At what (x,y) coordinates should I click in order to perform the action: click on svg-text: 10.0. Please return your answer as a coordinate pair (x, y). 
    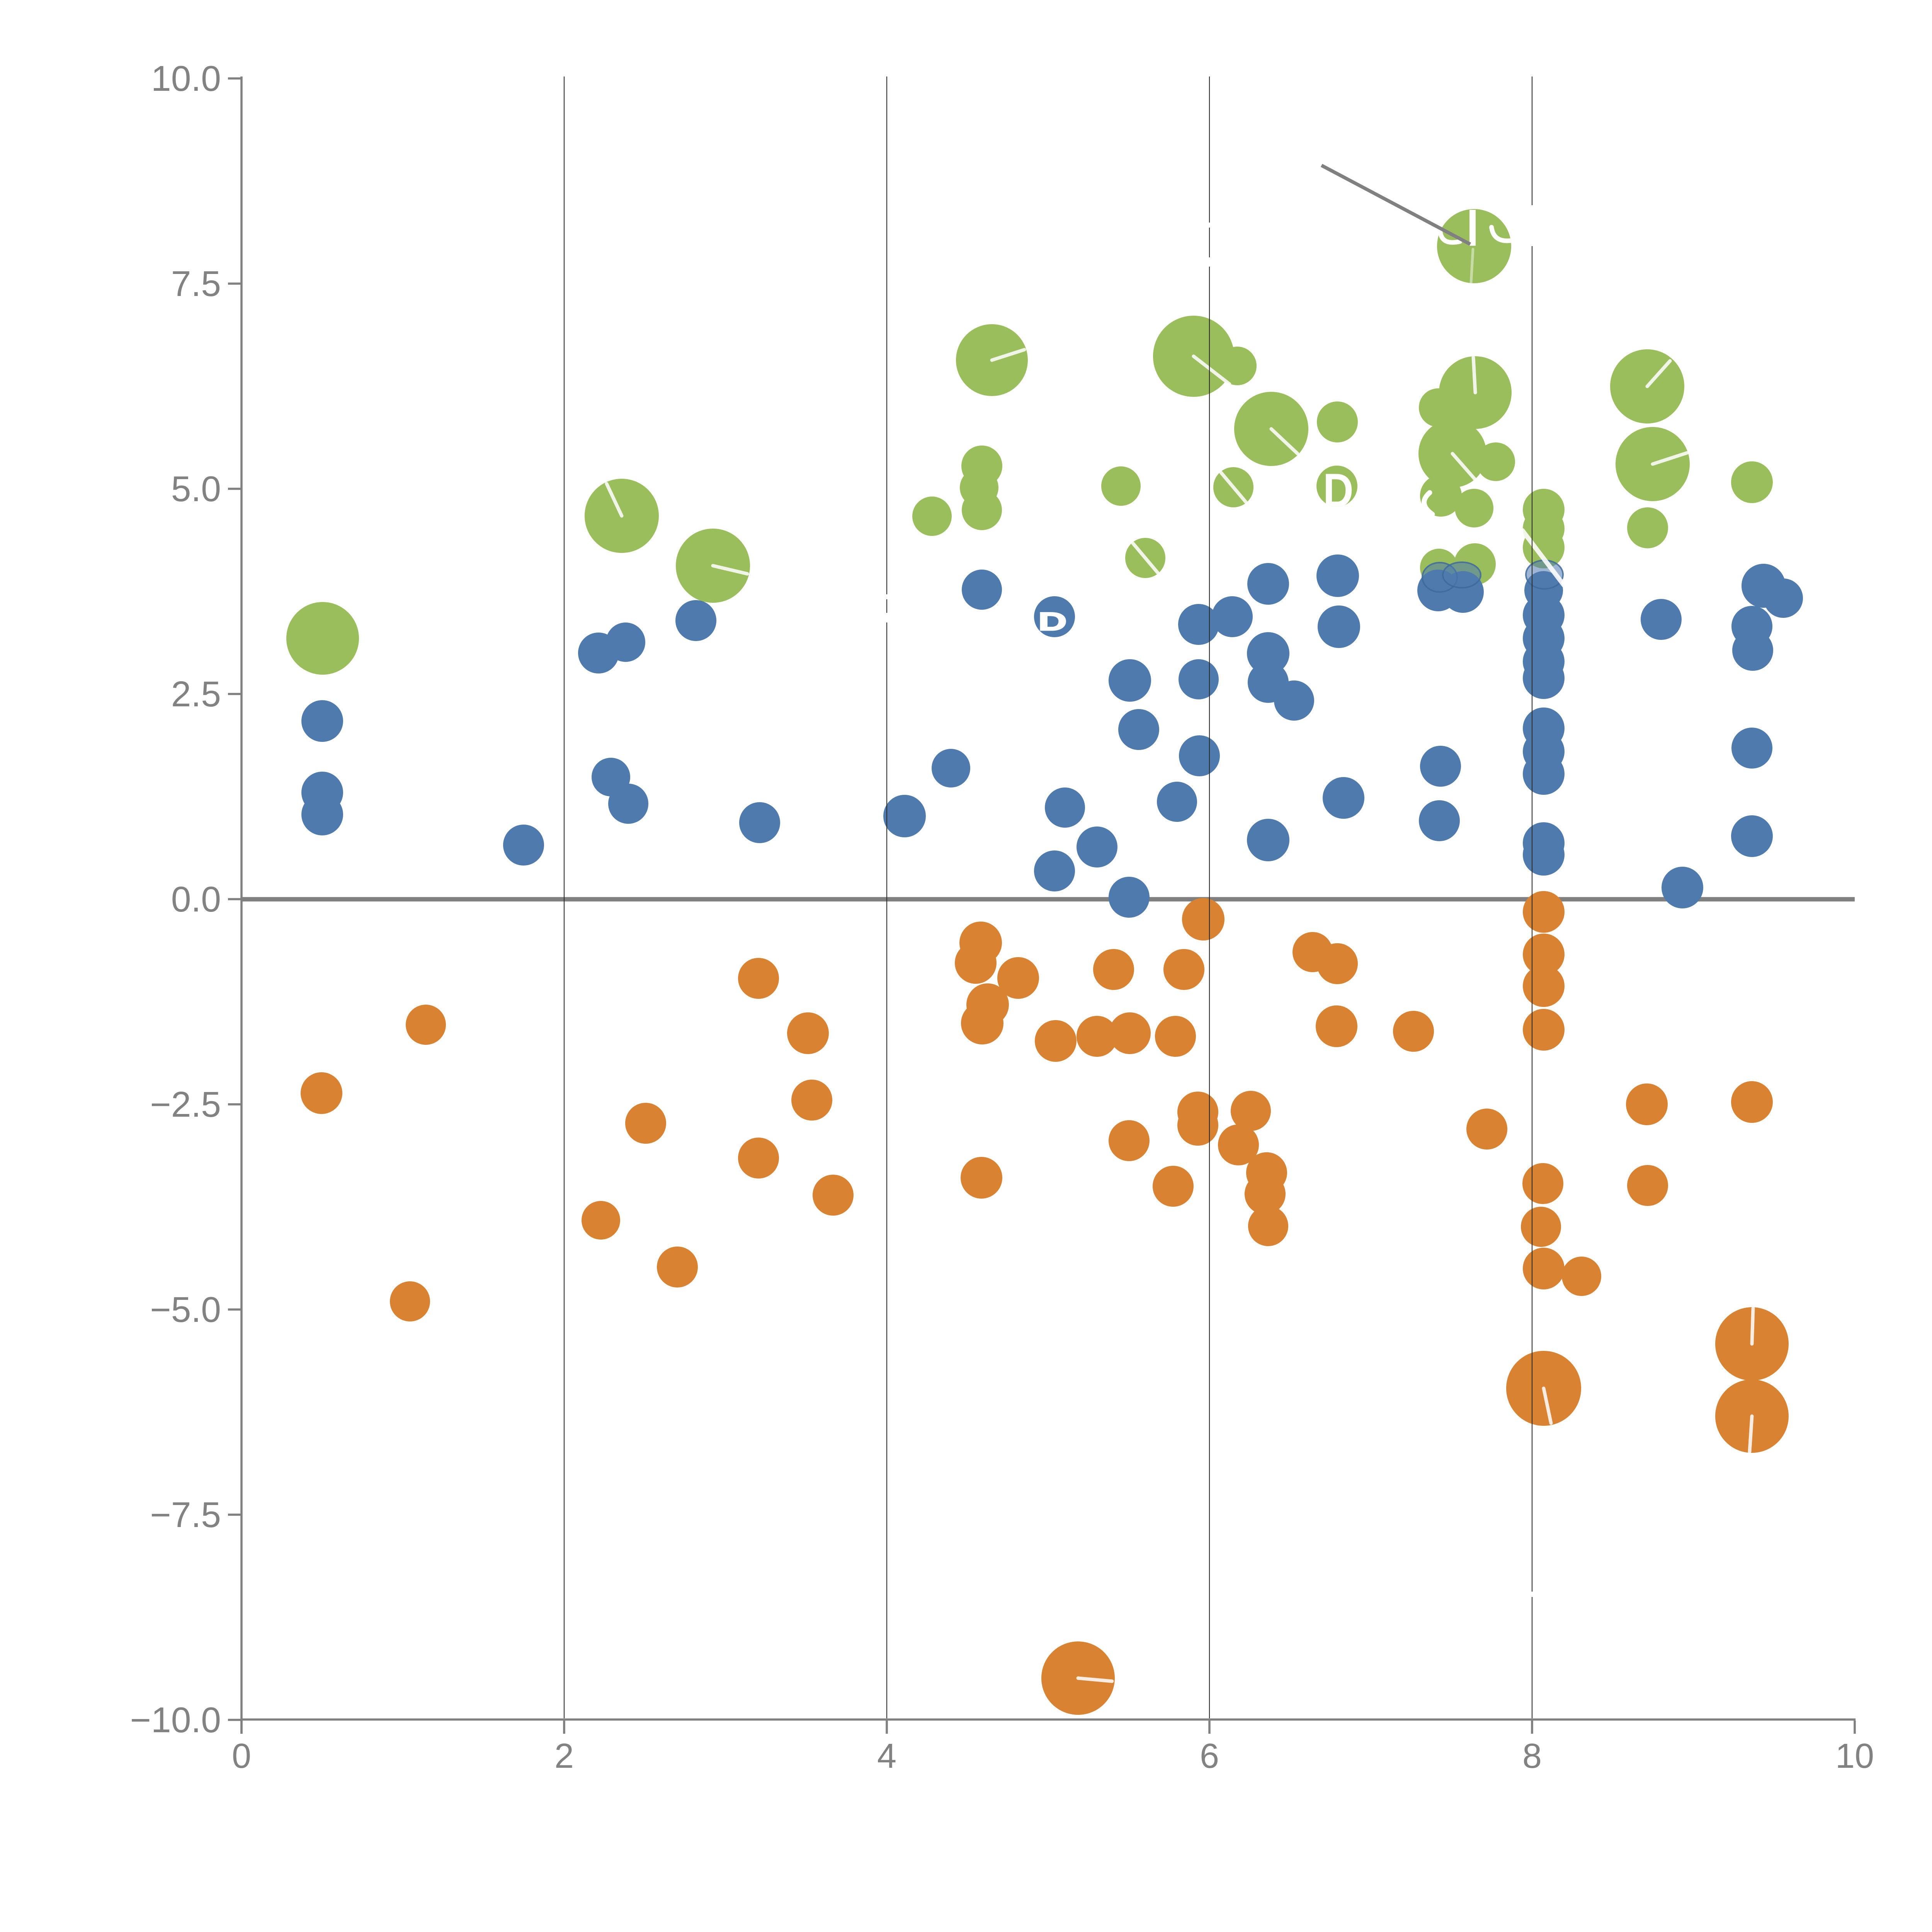
    Looking at the image, I should click on (186, 78).